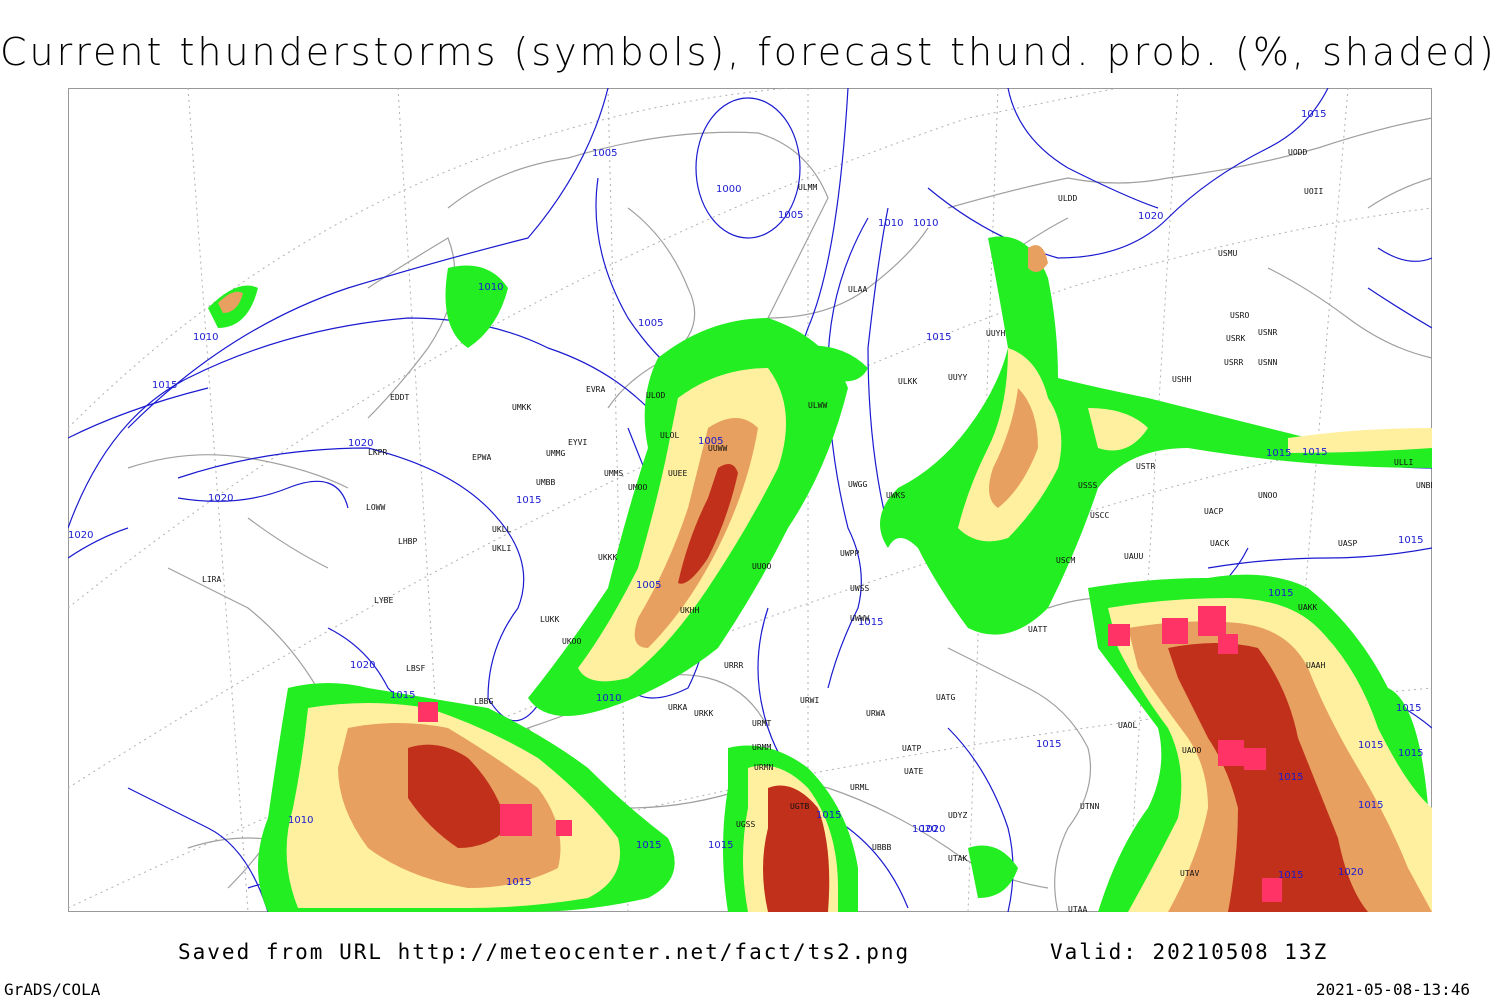  I want to click on station-label: UASP, so click(1347, 543).